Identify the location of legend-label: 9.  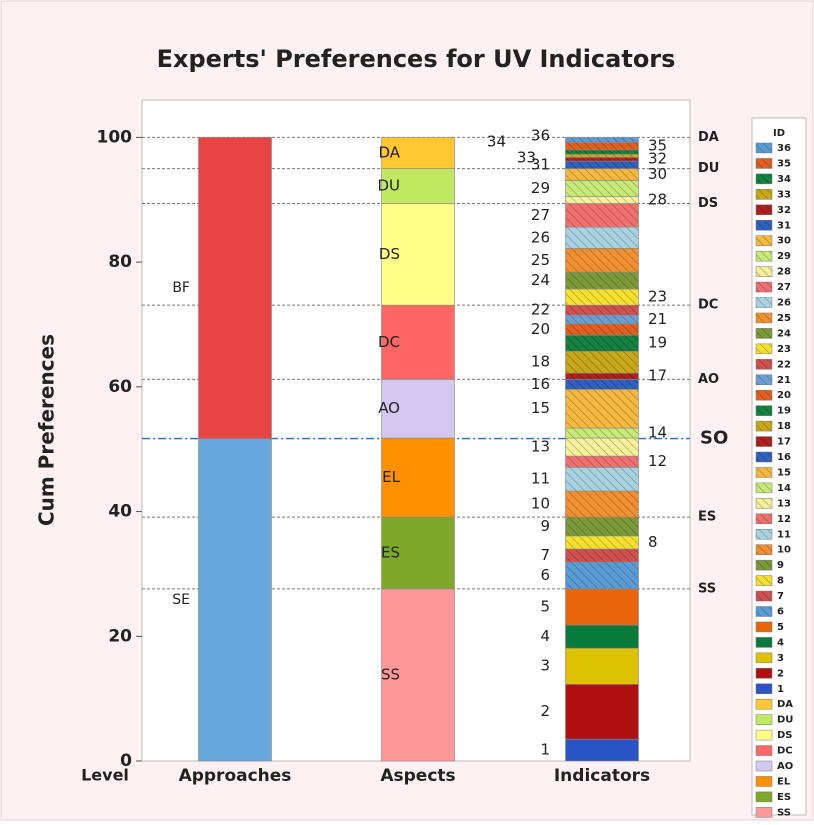
(780, 565).